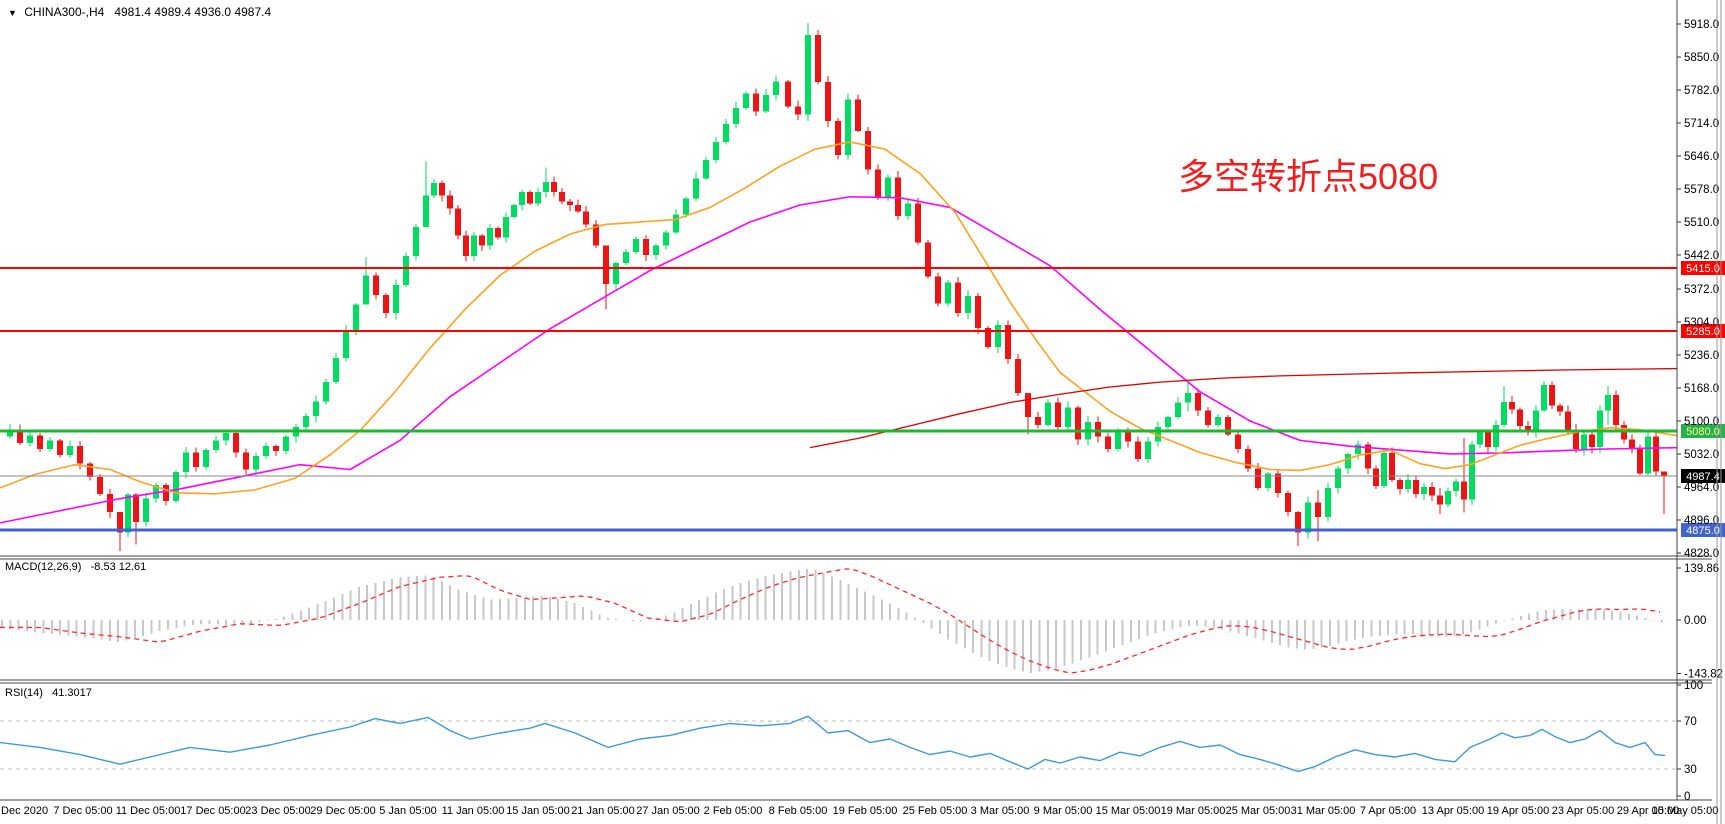 The image size is (1725, 824). Describe the element at coordinates (1701, 58) in the screenshot. I see `svg-text: 5850.0` at that location.